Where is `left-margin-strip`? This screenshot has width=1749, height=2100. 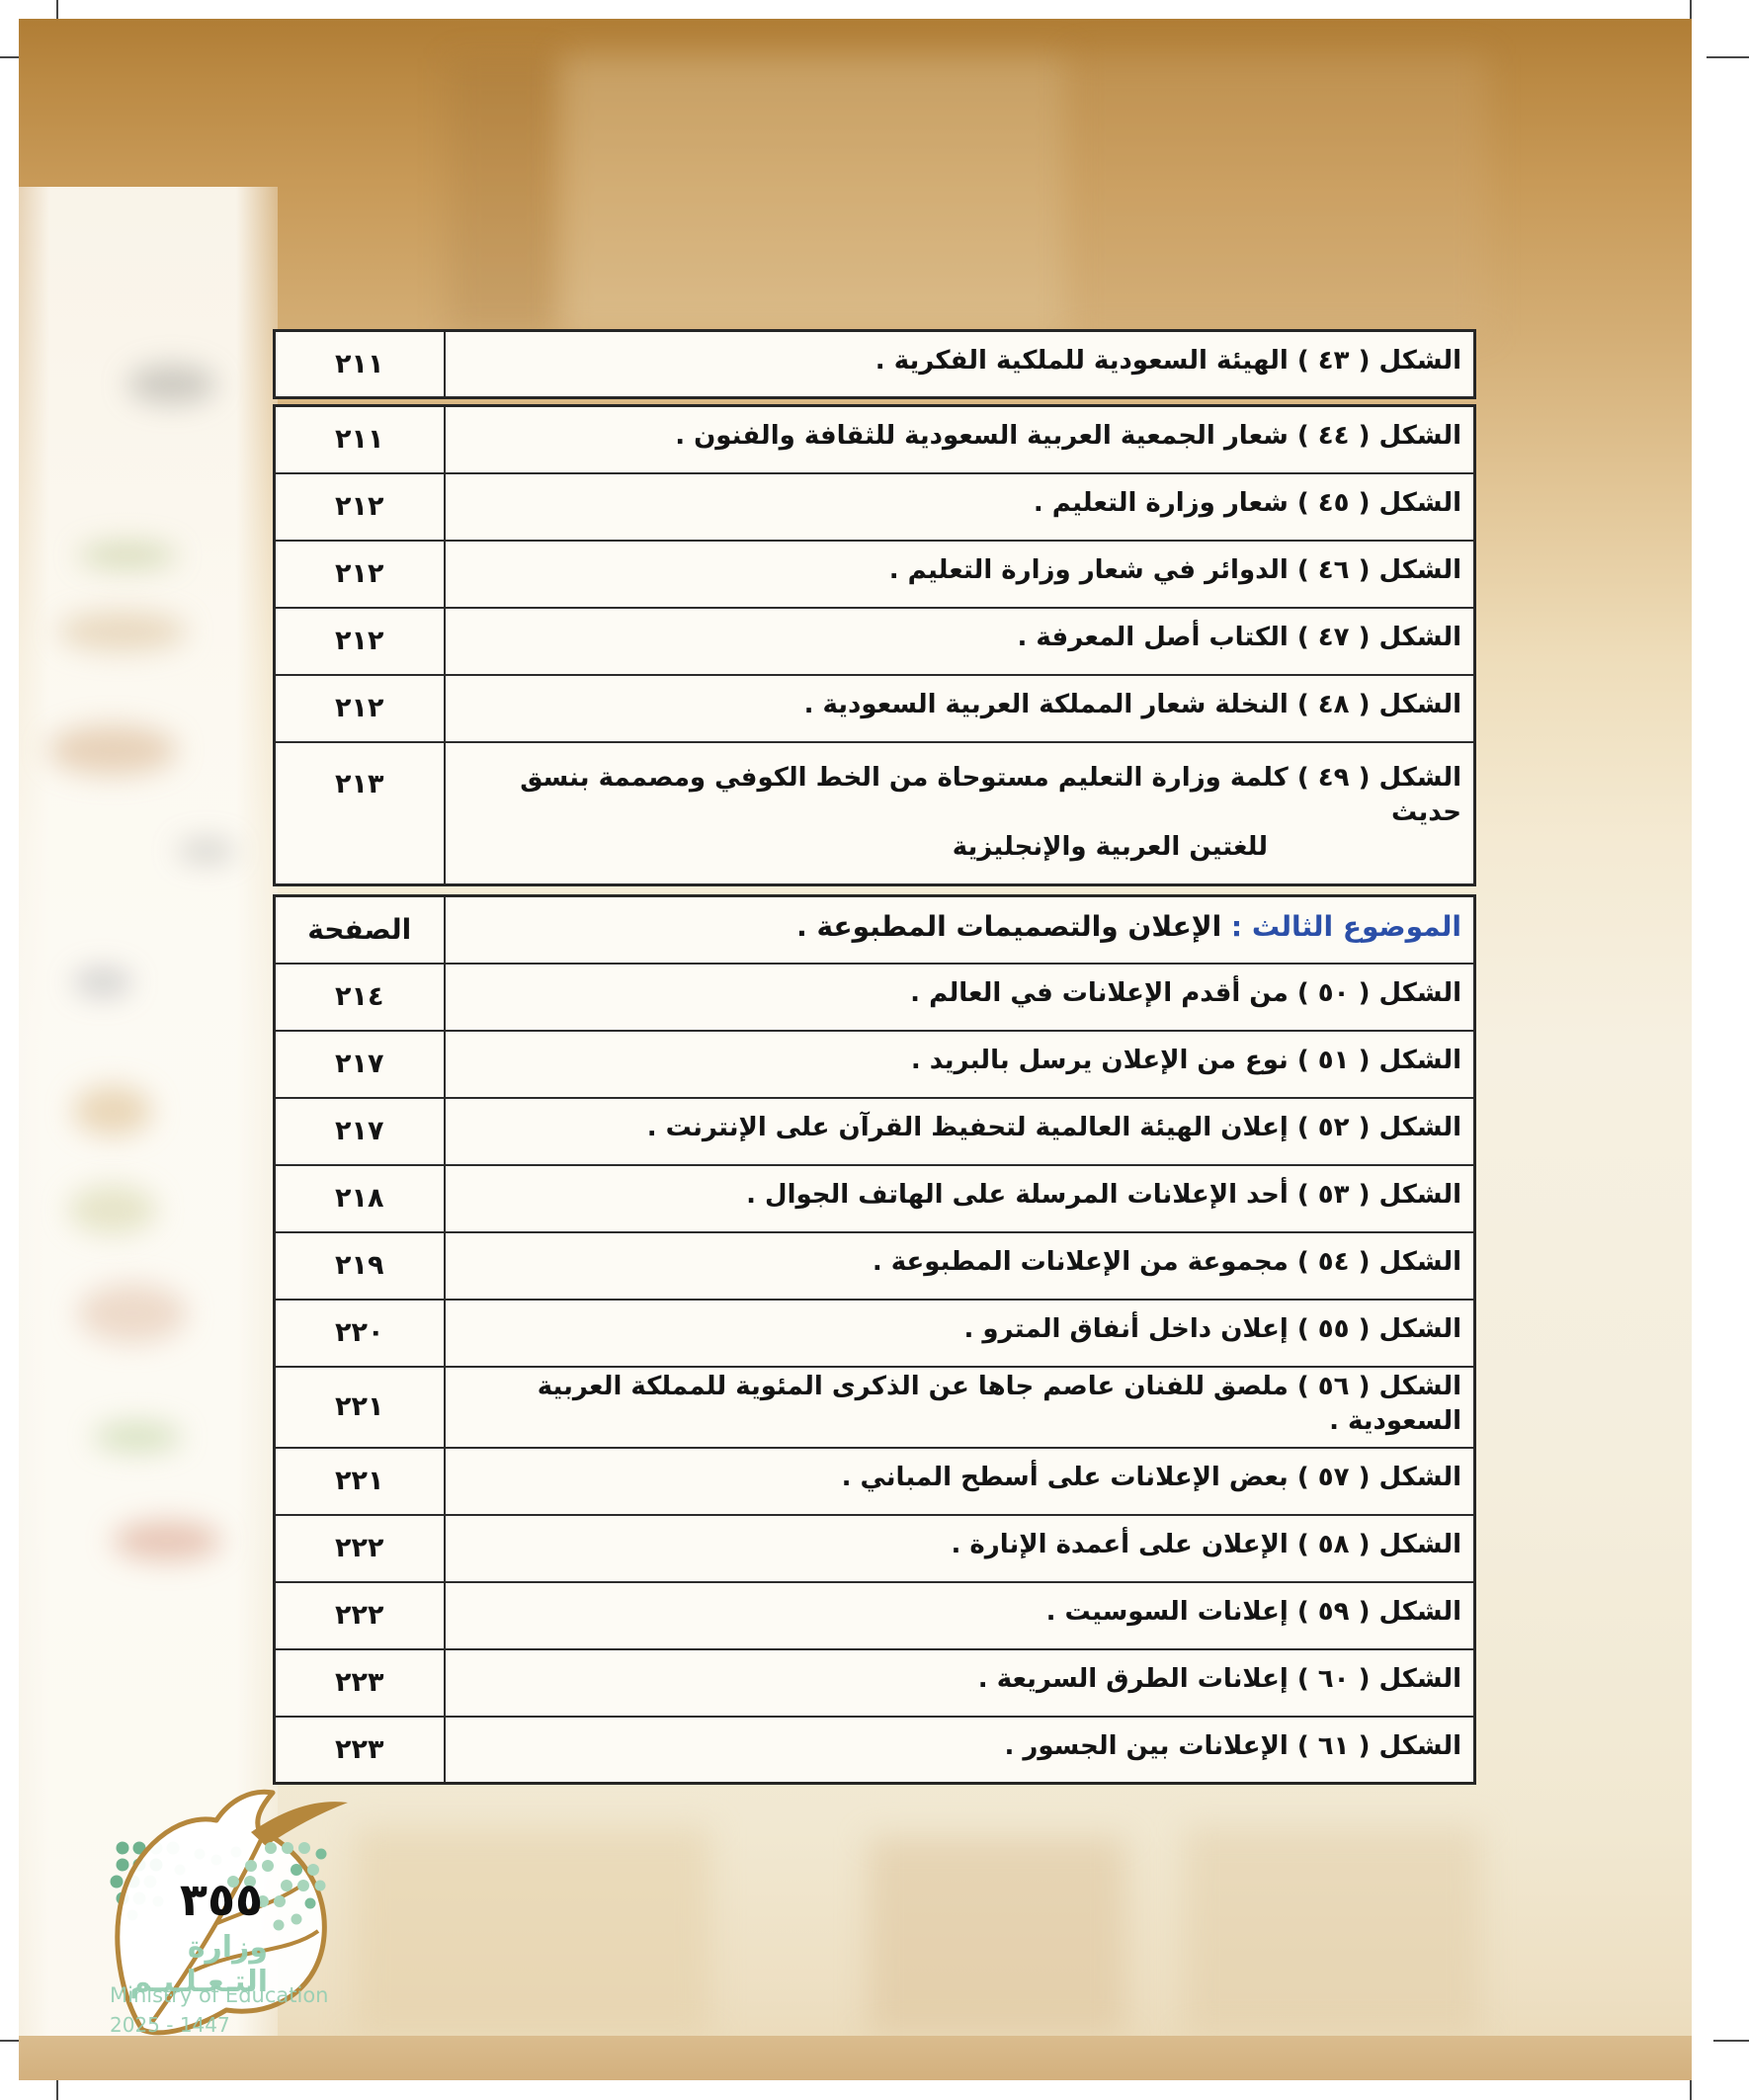
left-margin-strip is located at coordinates (148, 1112).